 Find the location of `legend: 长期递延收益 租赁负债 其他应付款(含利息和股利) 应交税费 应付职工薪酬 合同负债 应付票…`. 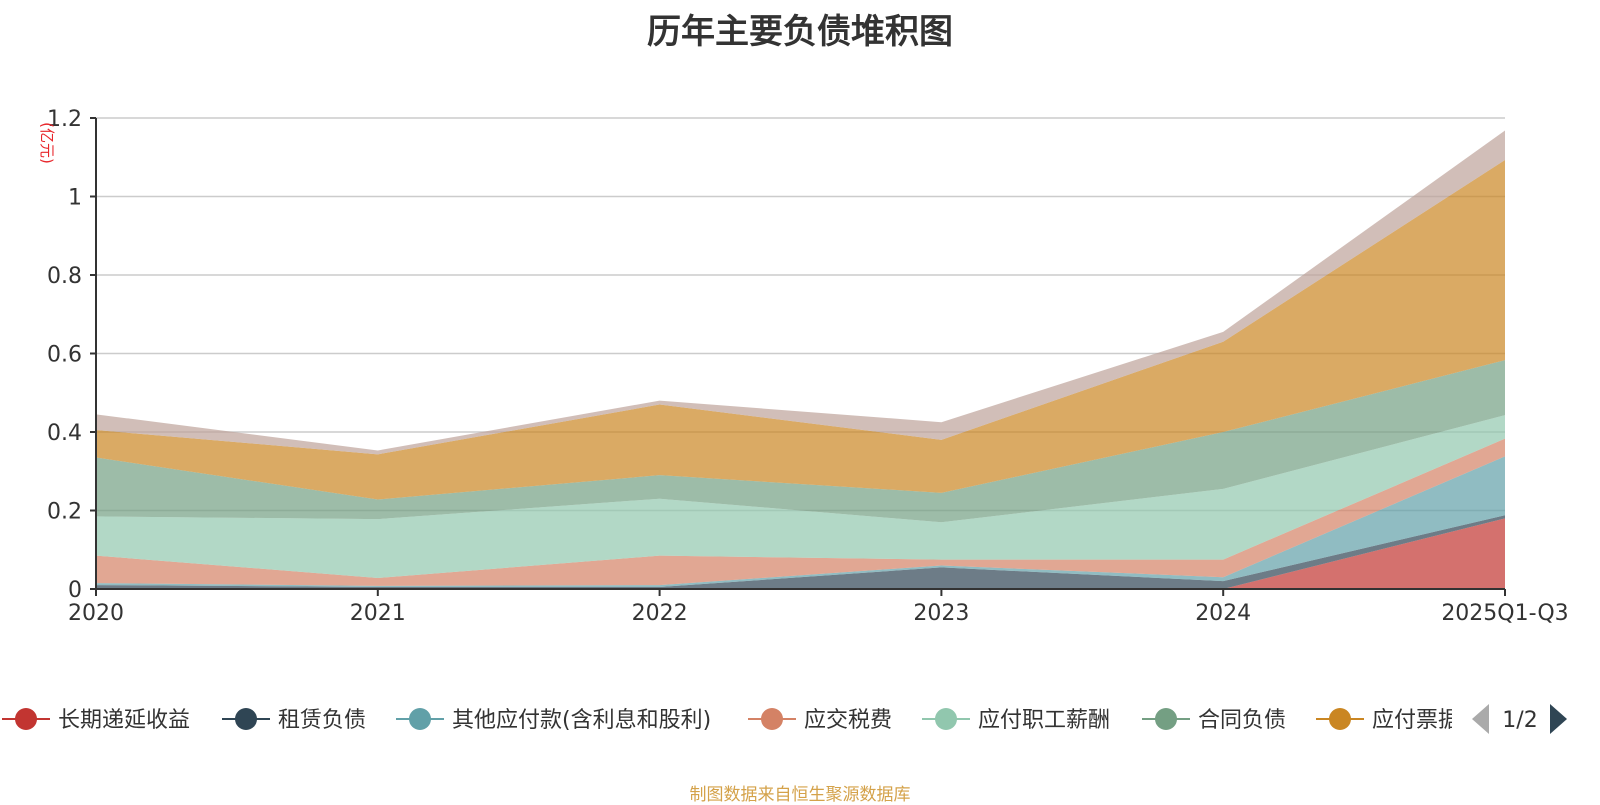

legend: 长期递延收益 租赁负债 其他应付款(含利息和股利) 应交税费 应付职工薪酬 合同负债 应付票… is located at coordinates (784, 719).